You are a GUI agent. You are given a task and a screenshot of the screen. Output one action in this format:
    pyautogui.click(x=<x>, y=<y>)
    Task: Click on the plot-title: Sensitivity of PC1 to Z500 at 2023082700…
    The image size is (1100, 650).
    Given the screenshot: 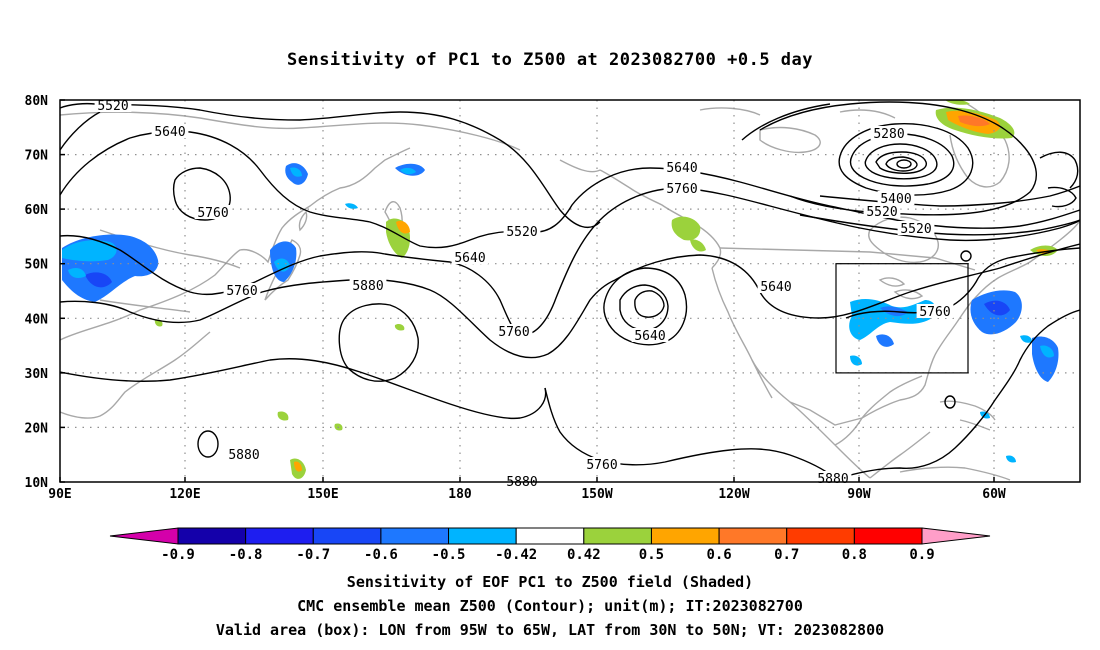 What is the action you would take?
    pyautogui.click(x=549, y=60)
    